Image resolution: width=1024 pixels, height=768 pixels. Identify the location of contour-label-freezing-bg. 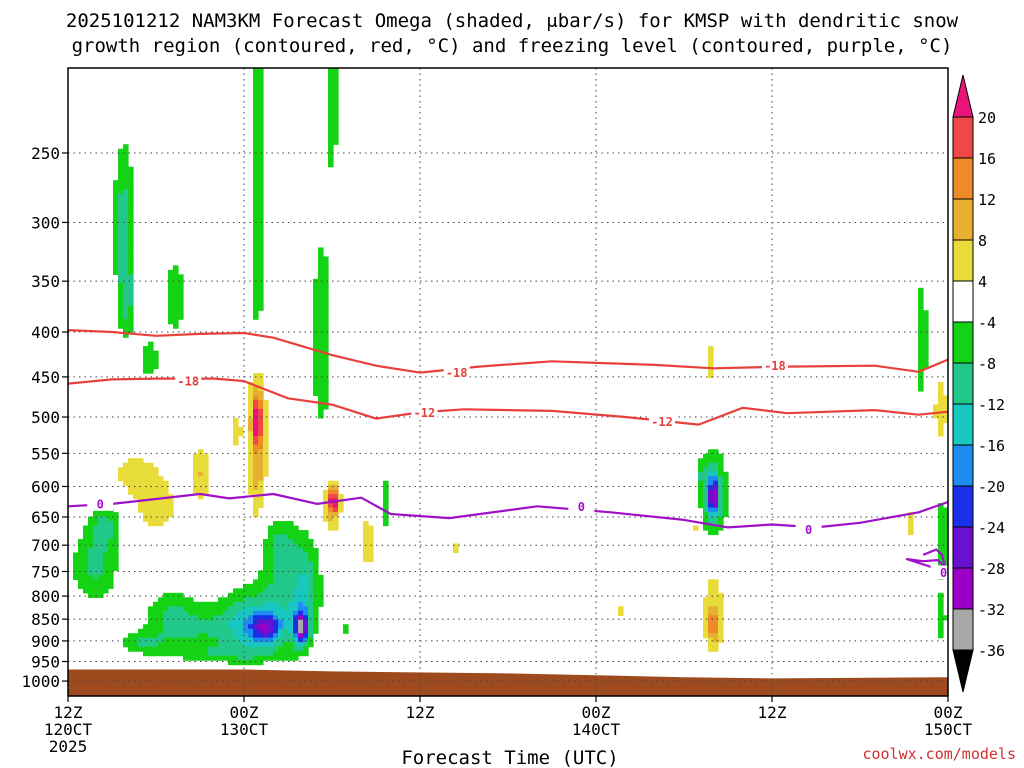
(100, 503).